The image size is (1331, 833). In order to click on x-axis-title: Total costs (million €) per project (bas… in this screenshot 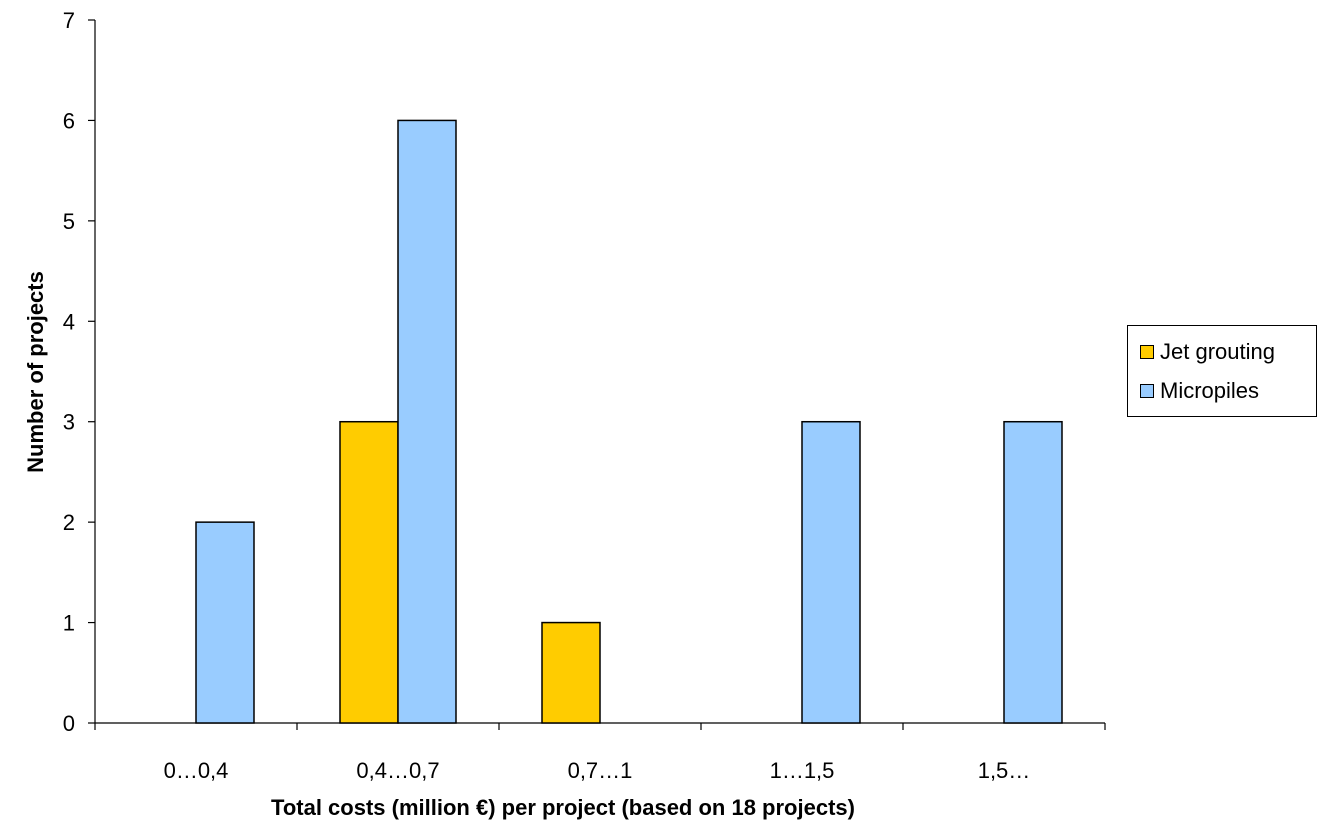, I will do `click(563, 807)`.